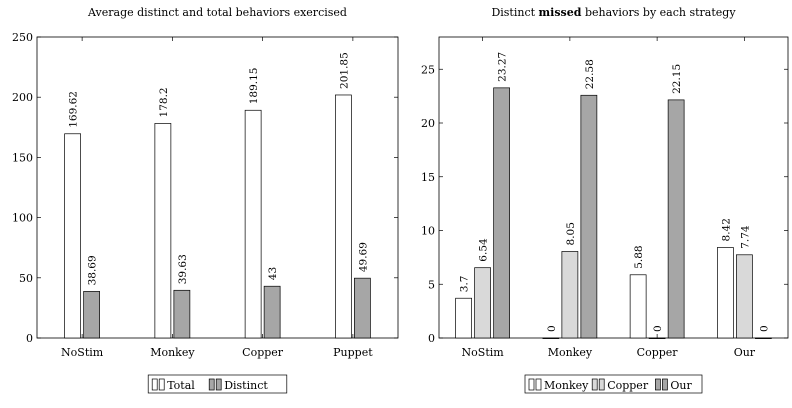  I want to click on bar-our-our, so click(763, 338).